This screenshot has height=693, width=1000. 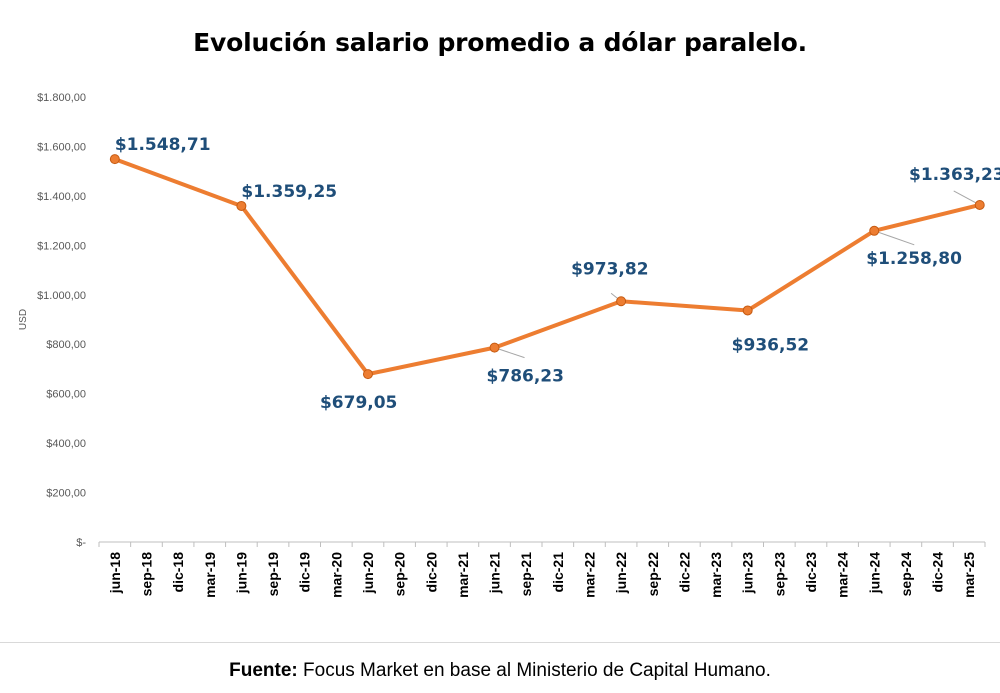 What do you see at coordinates (66, 345) in the screenshot?
I see `y-tick-label: $800,00` at bounding box center [66, 345].